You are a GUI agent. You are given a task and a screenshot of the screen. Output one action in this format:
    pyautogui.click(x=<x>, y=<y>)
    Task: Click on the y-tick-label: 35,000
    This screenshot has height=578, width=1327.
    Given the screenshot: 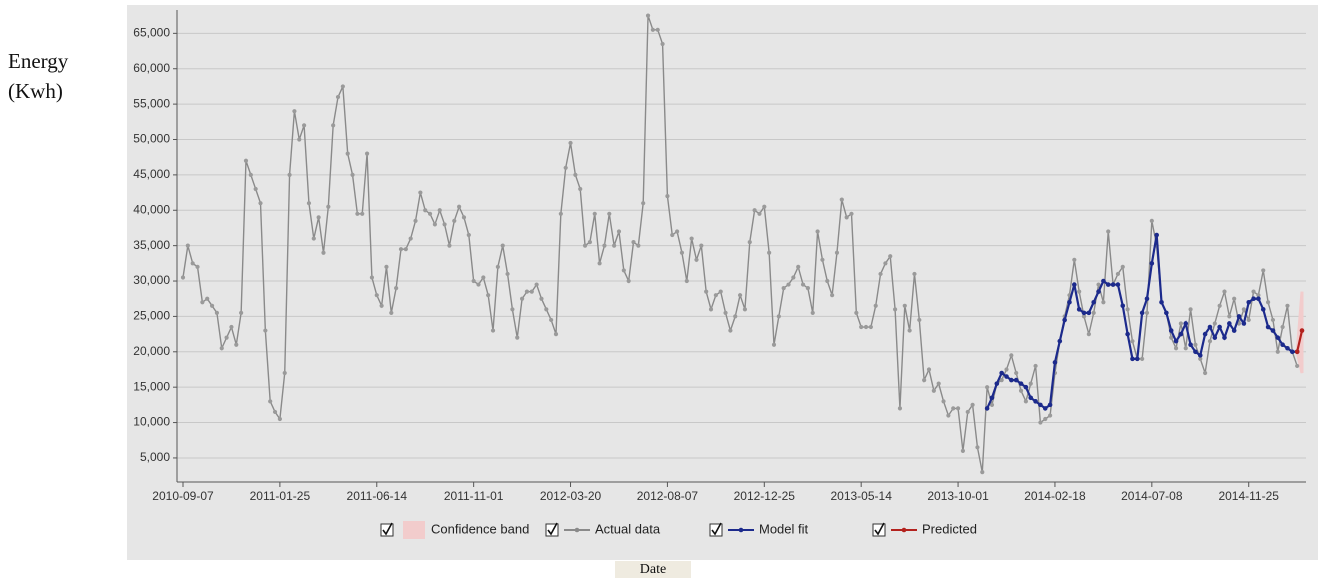 What is the action you would take?
    pyautogui.click(x=151, y=245)
    